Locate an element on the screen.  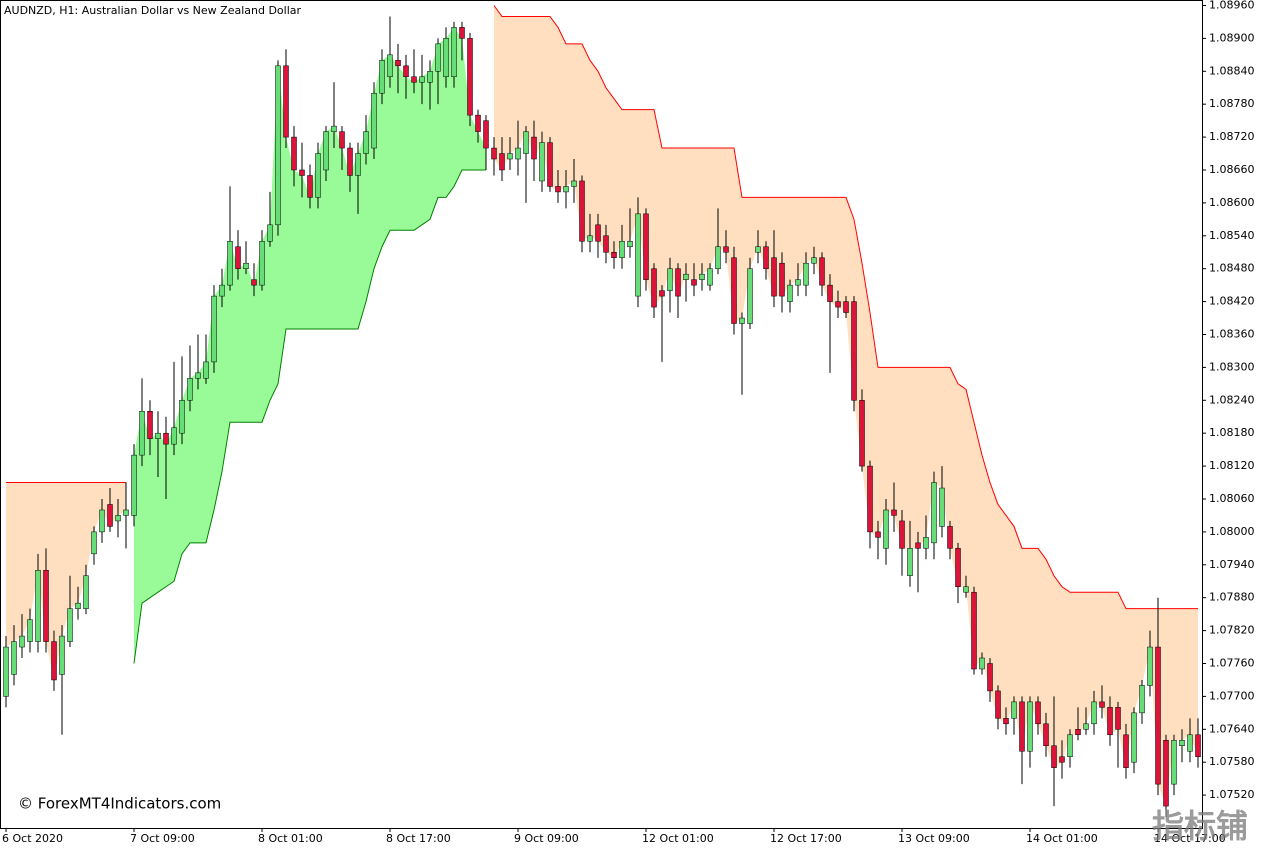
x-tick-label: 6 Oct 2020 is located at coordinates (32, 838).